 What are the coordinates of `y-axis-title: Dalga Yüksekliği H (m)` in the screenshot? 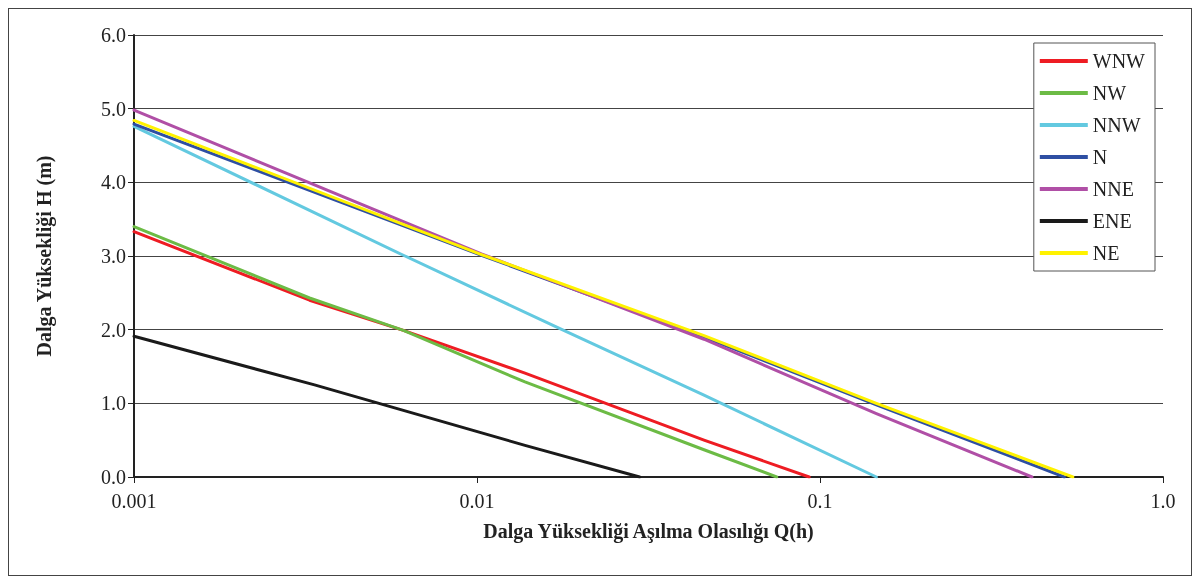 It's located at (44, 256).